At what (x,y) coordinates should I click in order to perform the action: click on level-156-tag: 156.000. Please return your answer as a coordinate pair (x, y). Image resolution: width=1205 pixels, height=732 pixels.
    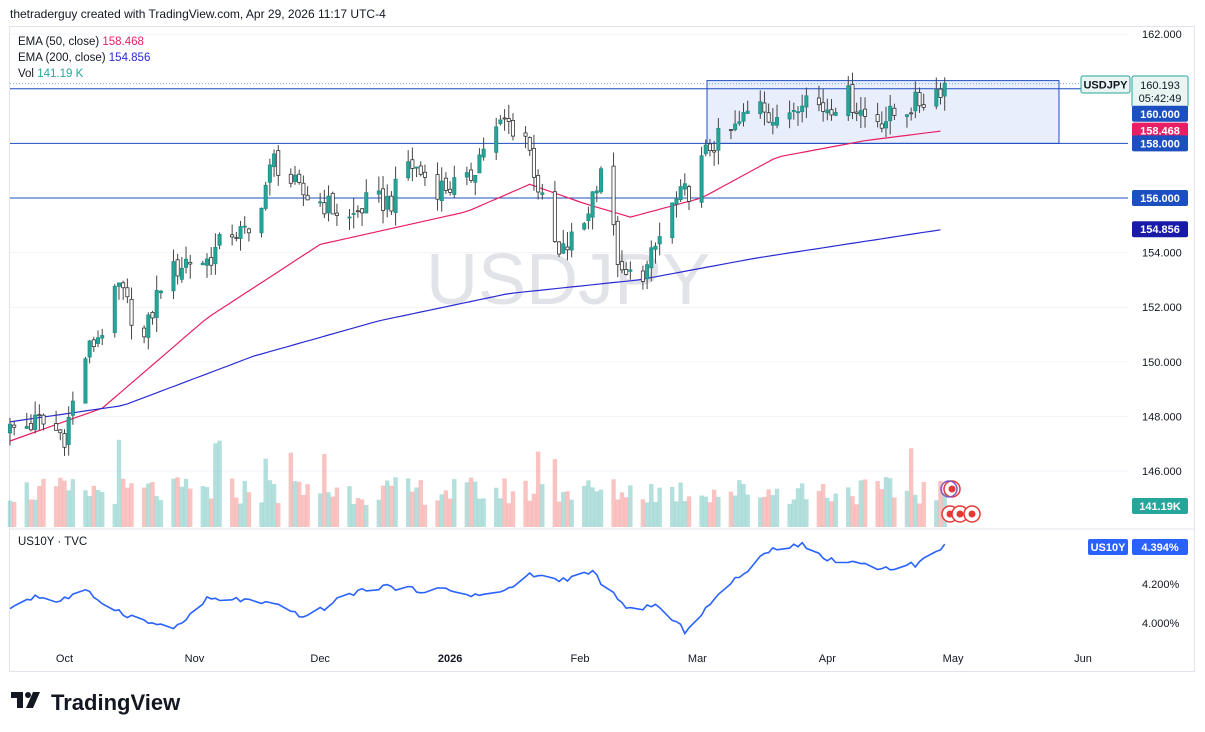
    Looking at the image, I should click on (1160, 199).